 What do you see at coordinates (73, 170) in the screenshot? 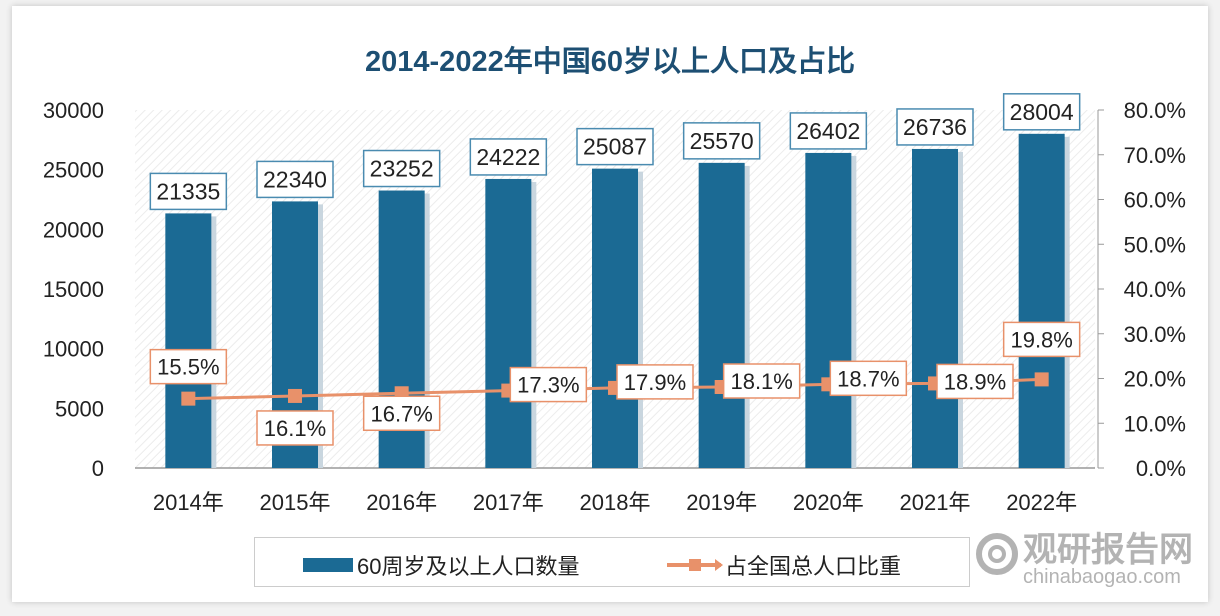
I see `y-left-tick-label: 25000` at bounding box center [73, 170].